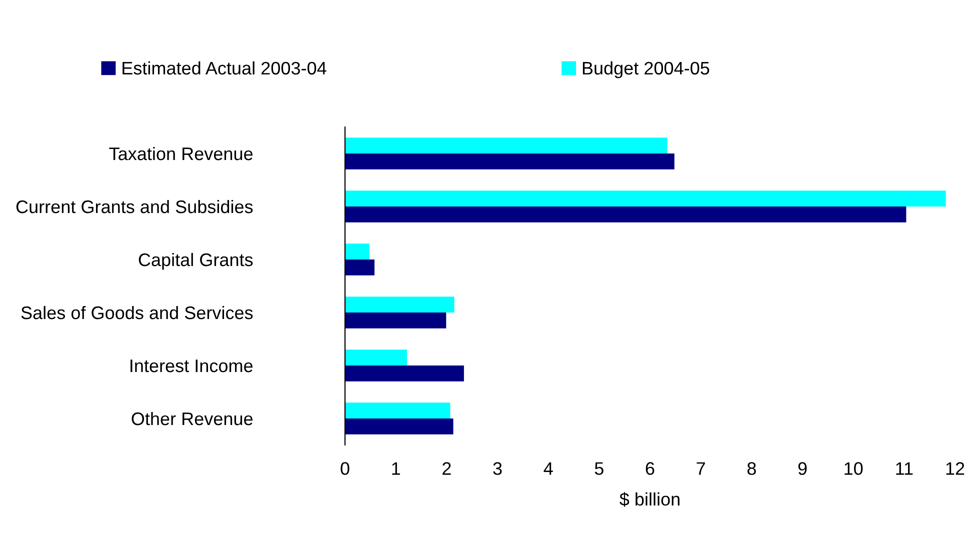  I want to click on x-tick-label: 6, so click(650, 468).